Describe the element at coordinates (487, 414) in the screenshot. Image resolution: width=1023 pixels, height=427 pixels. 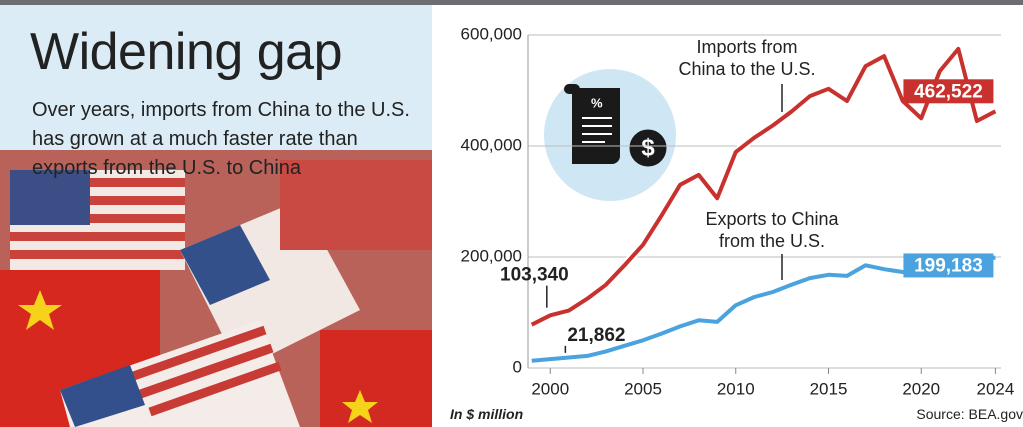
I see `unit-note: In $ million` at that location.